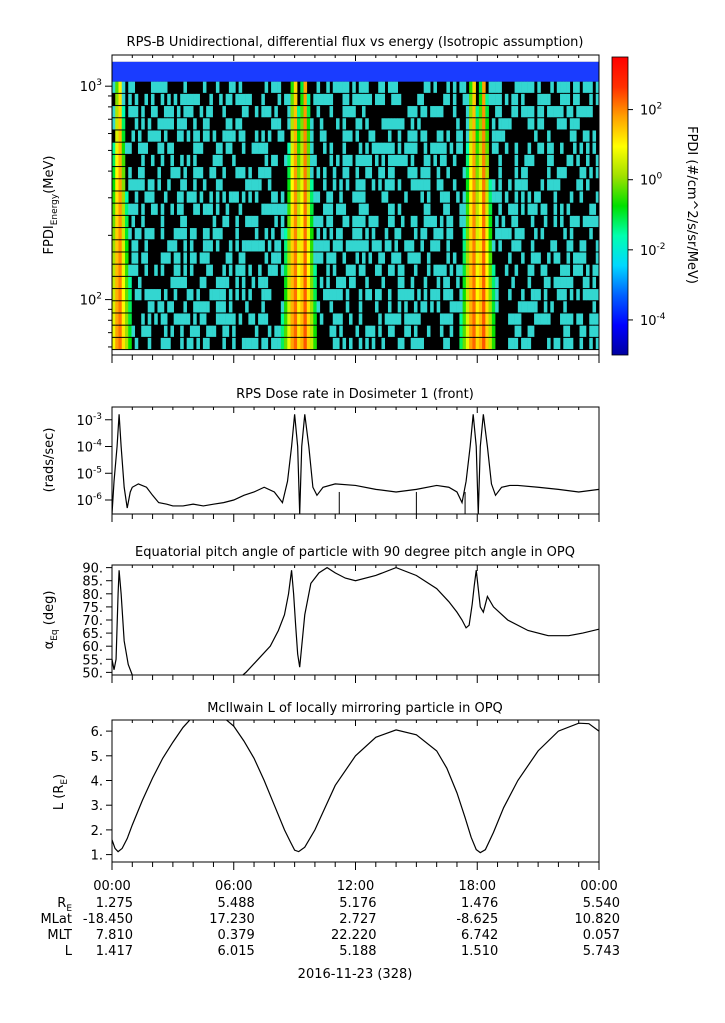 The height and width of the screenshot is (1023, 725). Describe the element at coordinates (601, 935) in the screenshot. I see `ephemeris-cell: 0.057` at that location.